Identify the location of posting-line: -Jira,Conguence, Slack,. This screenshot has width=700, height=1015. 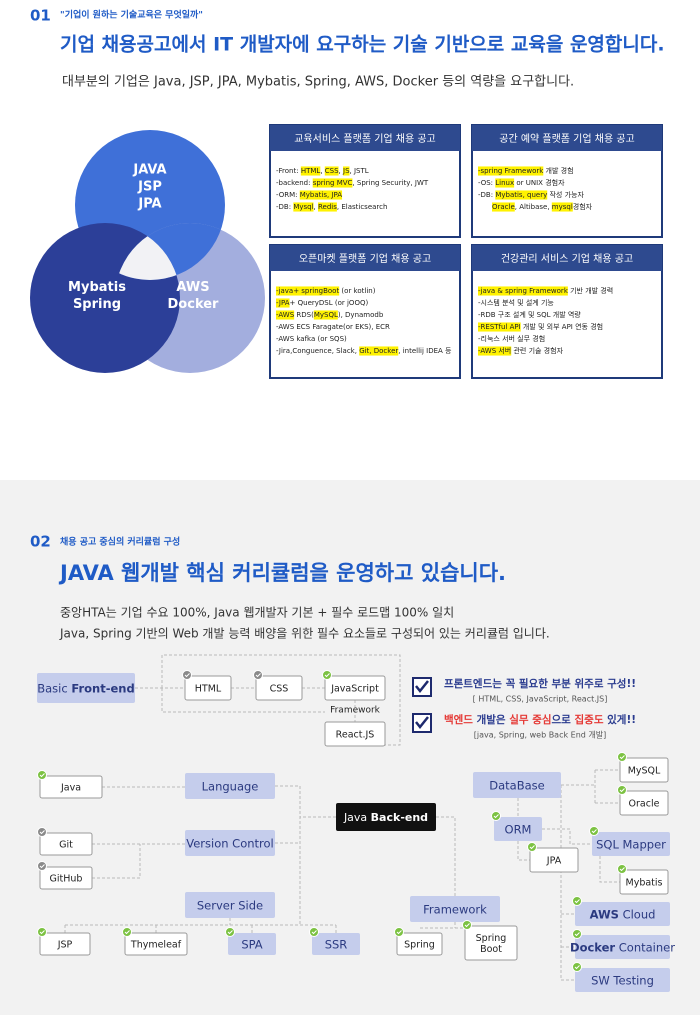
(317, 351).